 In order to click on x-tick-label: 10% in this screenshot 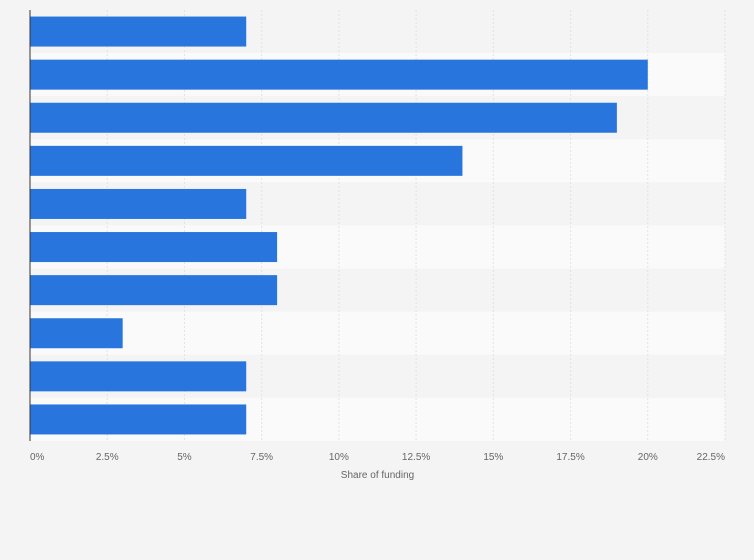, I will do `click(339, 457)`.